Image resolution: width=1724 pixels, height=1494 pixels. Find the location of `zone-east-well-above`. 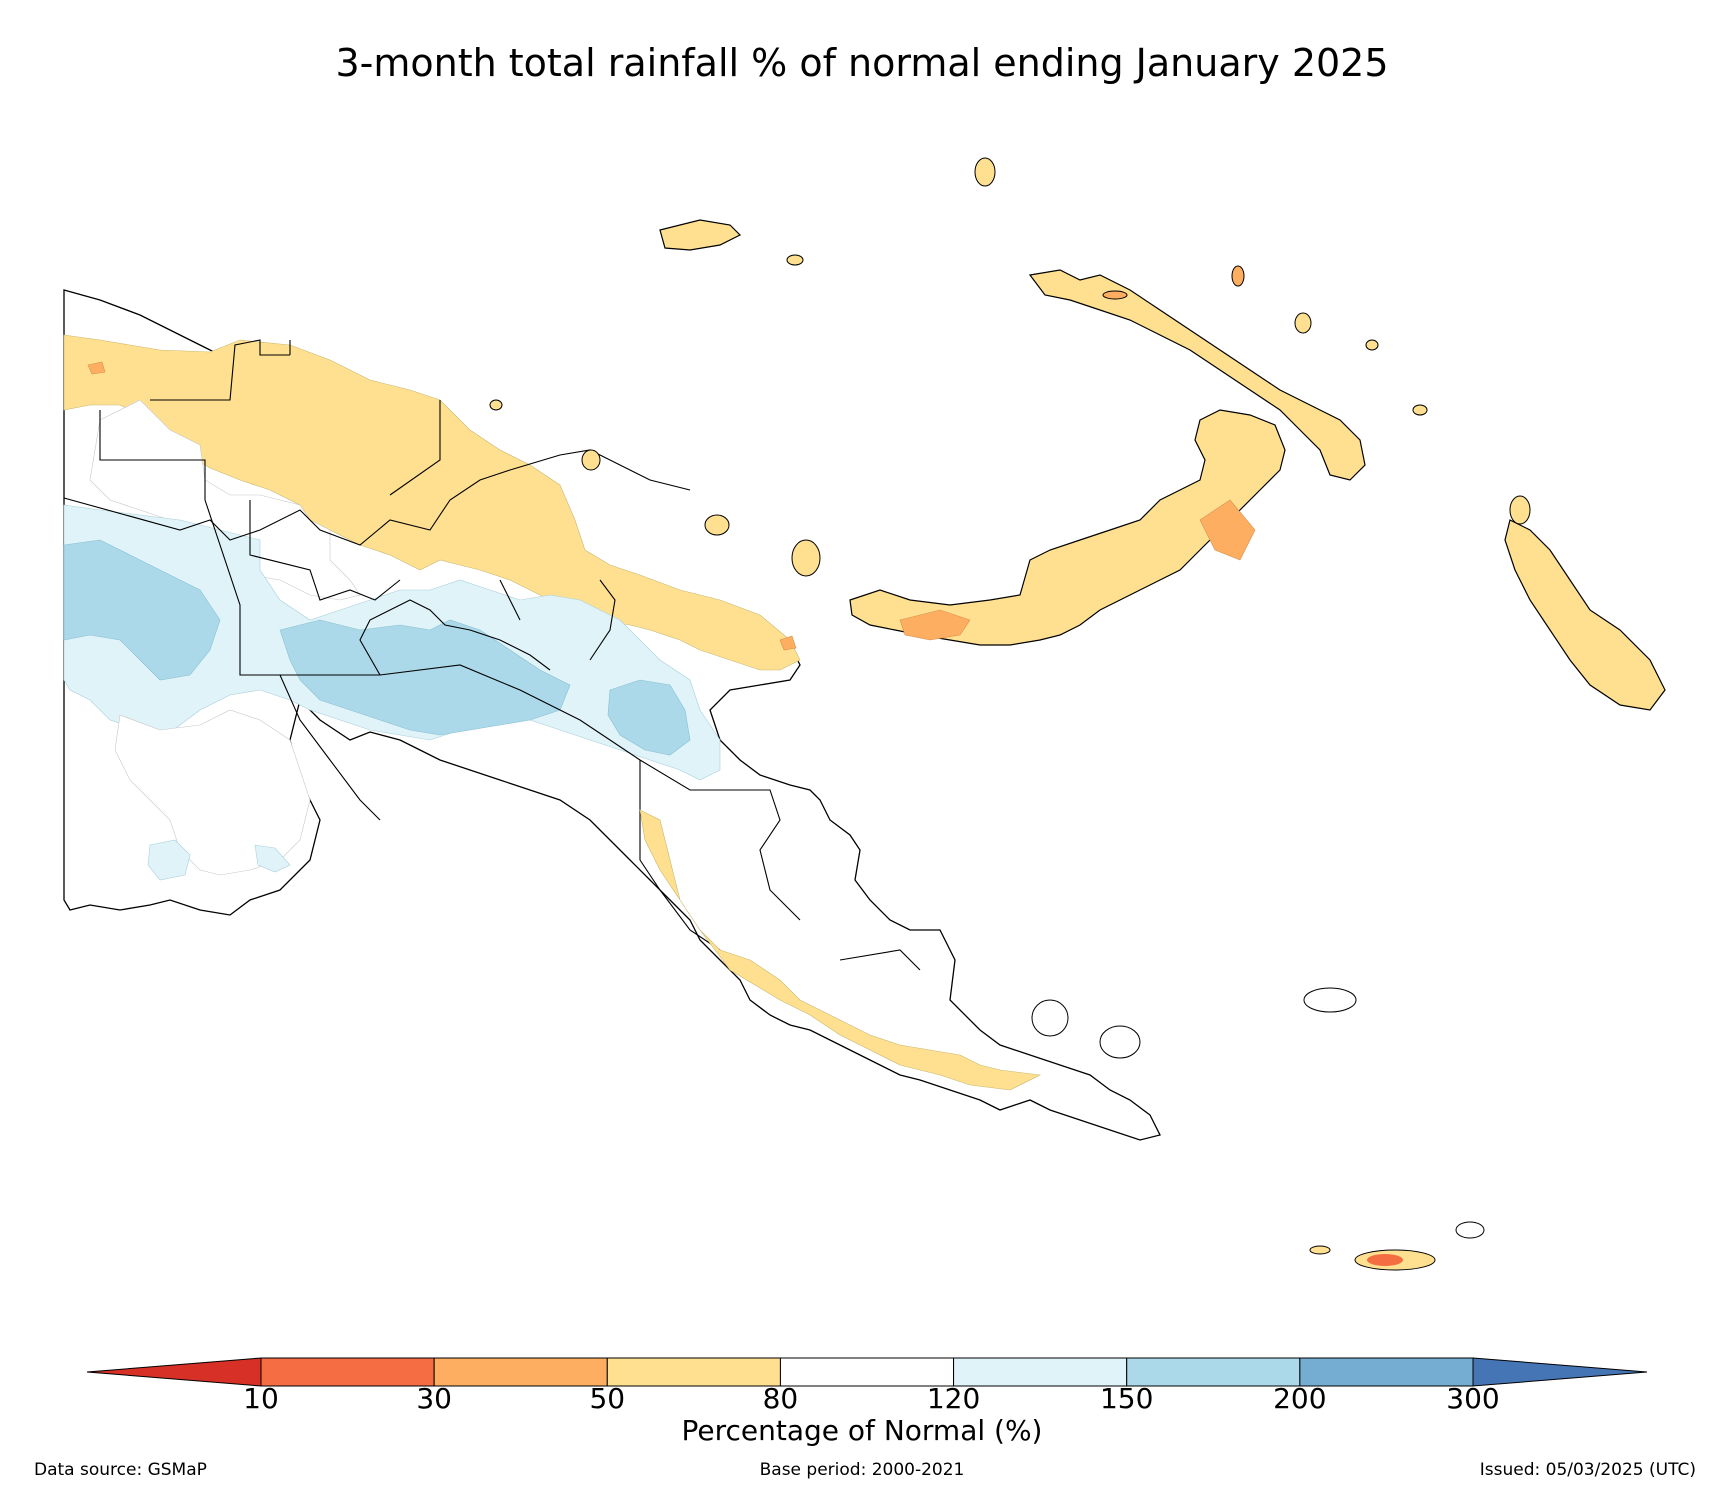

zone-east-well-above is located at coordinates (649, 717).